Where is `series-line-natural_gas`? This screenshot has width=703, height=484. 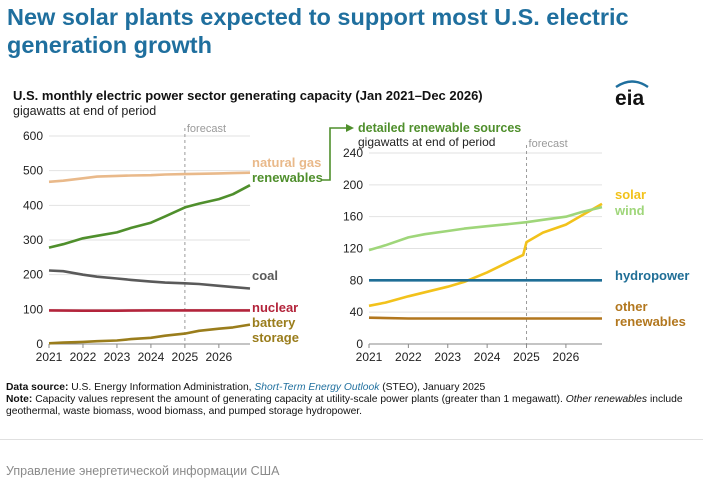 series-line-natural_gas is located at coordinates (149, 177).